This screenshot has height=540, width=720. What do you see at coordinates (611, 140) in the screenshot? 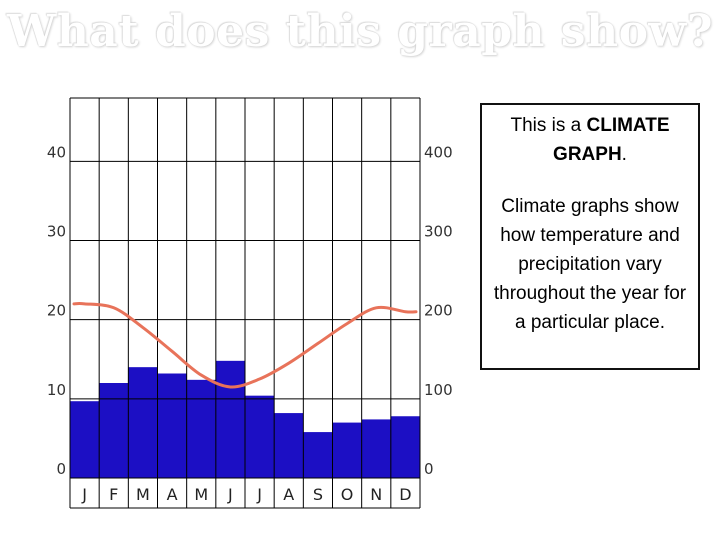
I see `info-line1-bold: CLIMATE GRAPH` at bounding box center [611, 140].